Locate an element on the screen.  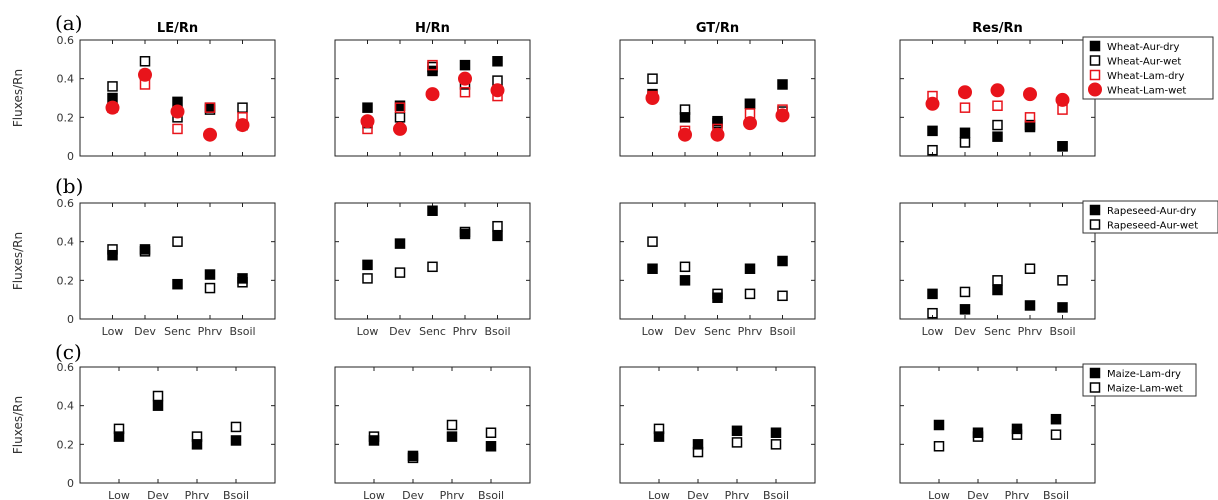
panel-r1-c0: 0 0.2 0.4 0.6 Low Dev Senc Phrv Bsoil Fluxes/Rn is located at coordinates (143, 267).